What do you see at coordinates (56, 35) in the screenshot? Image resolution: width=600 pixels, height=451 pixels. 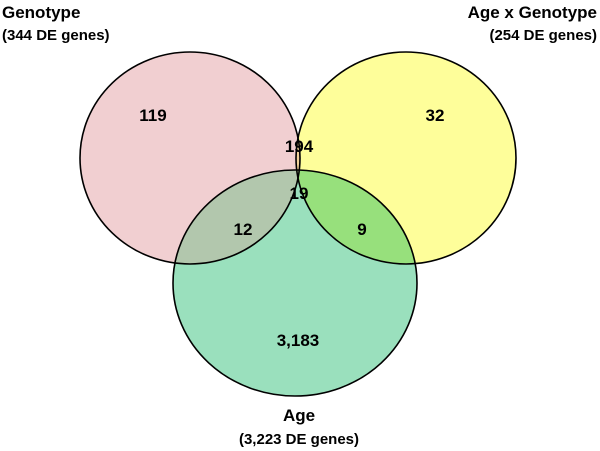 I see `genotype-subtitle: (344 DE genes)` at bounding box center [56, 35].